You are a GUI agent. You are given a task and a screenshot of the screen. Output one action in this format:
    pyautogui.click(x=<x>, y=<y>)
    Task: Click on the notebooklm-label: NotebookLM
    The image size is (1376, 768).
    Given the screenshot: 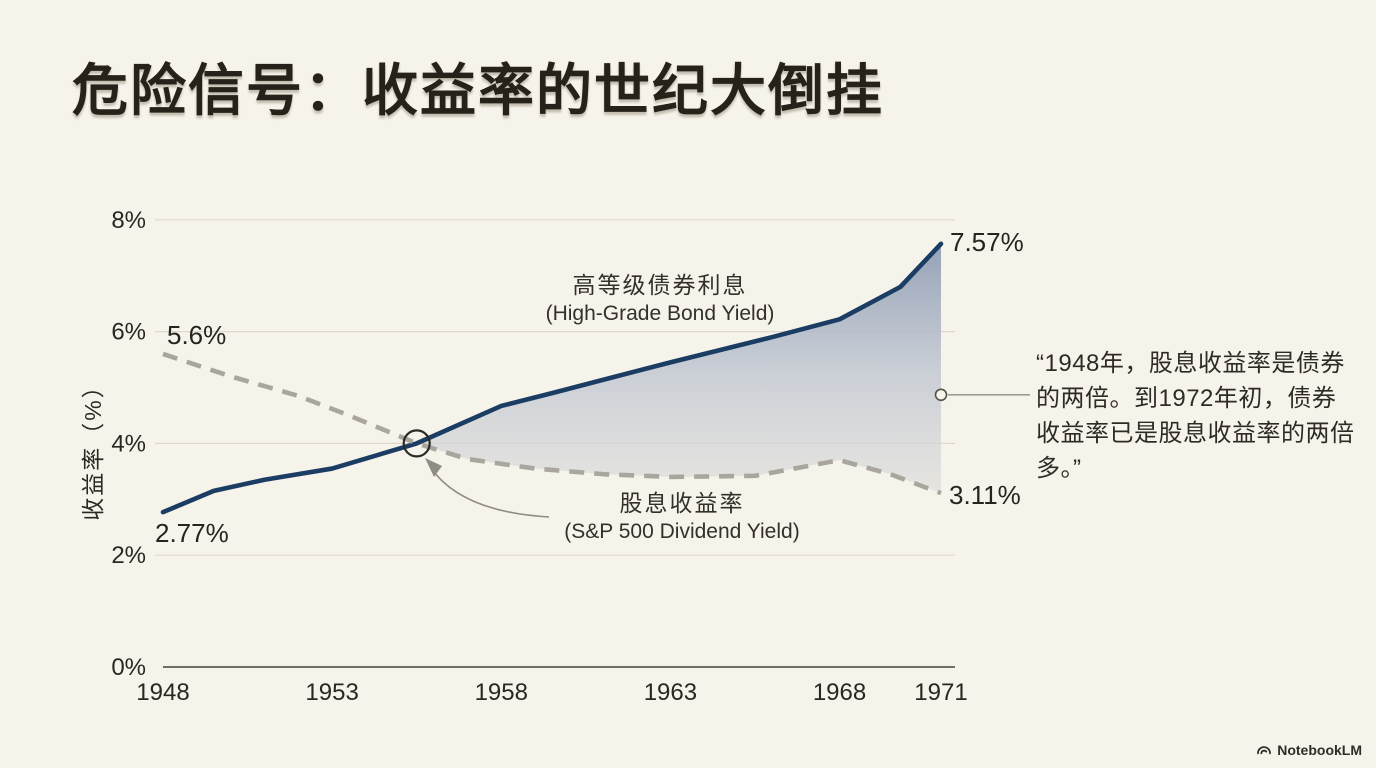 What is the action you would take?
    pyautogui.click(x=1319, y=750)
    